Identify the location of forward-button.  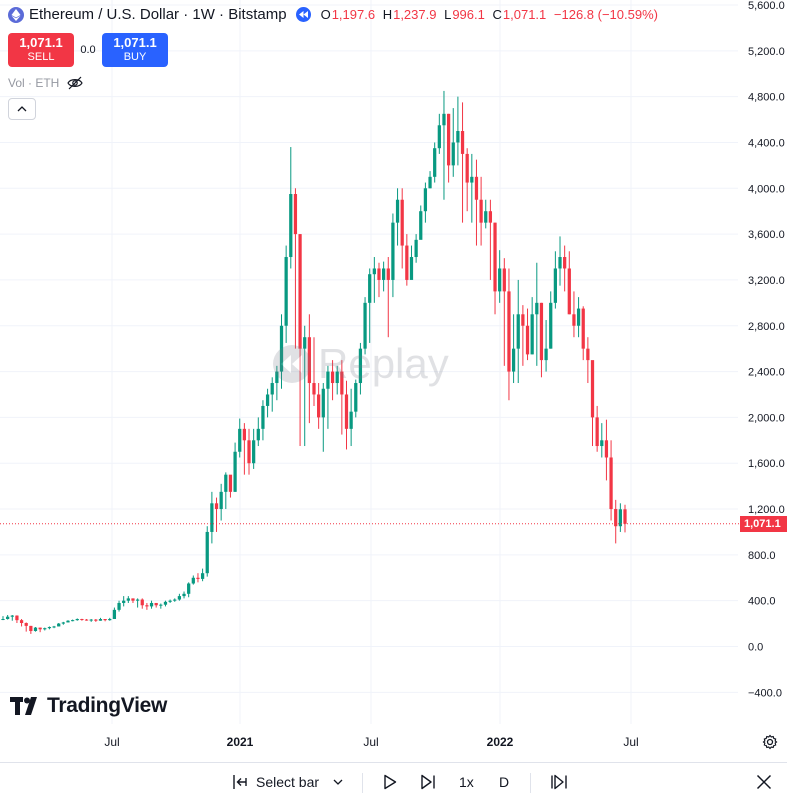
(428, 782).